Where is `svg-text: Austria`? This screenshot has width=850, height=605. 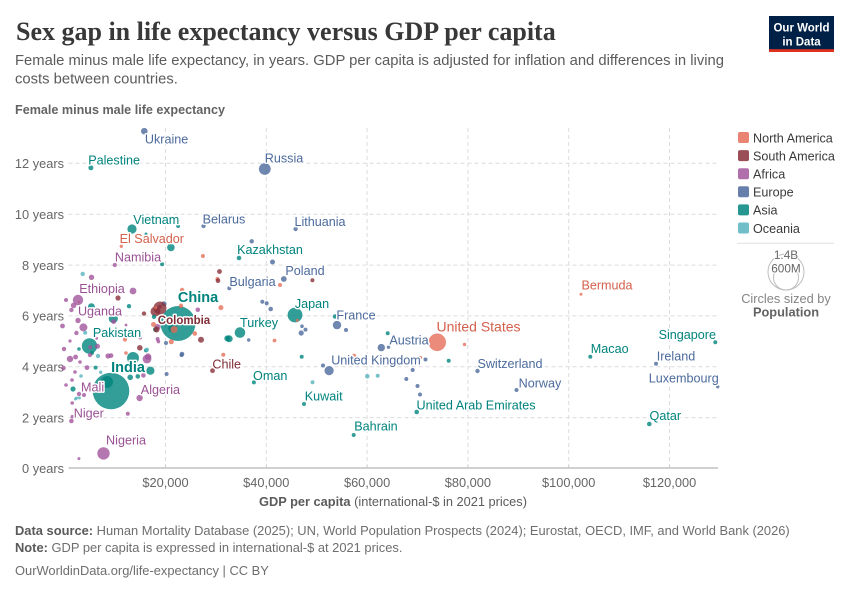
svg-text: Austria is located at coordinates (408, 340).